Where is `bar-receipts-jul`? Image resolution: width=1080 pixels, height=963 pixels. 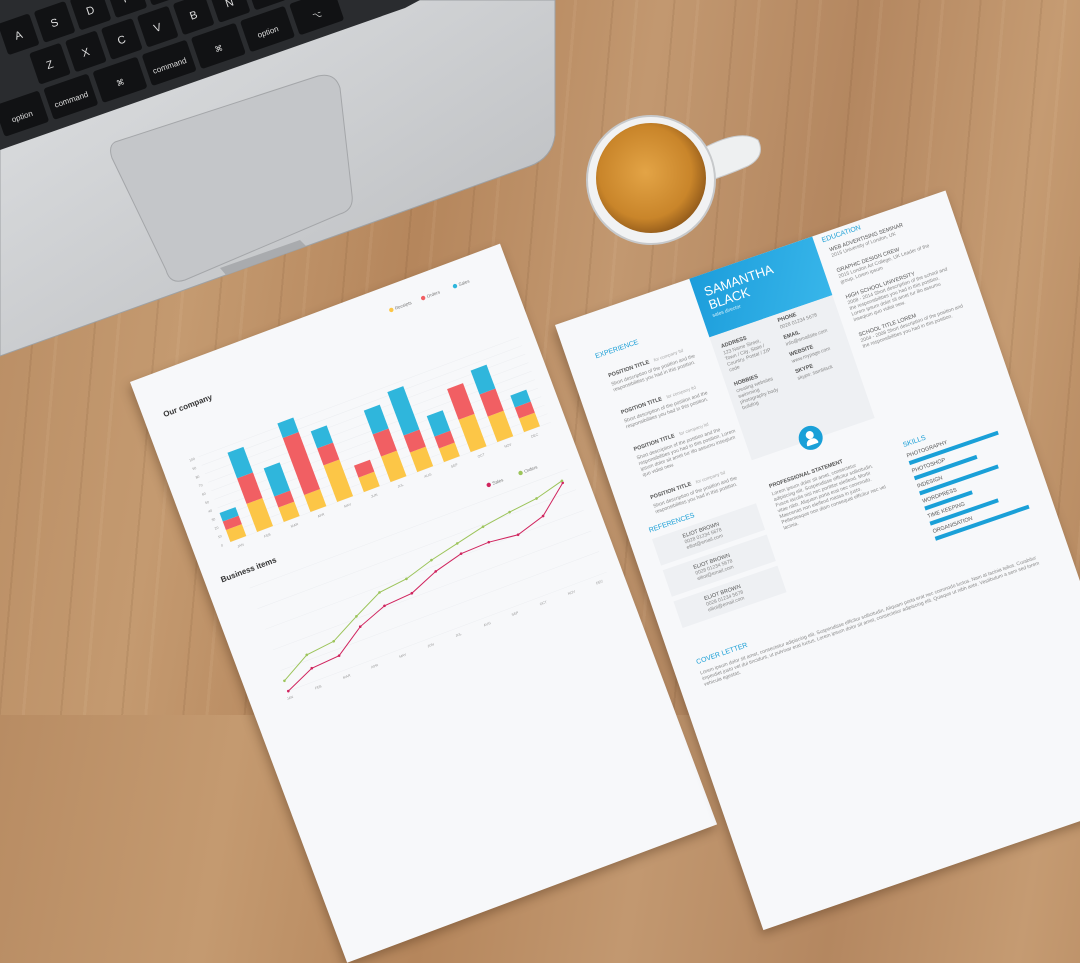 bar-receipts-jul is located at coordinates (394, 466).